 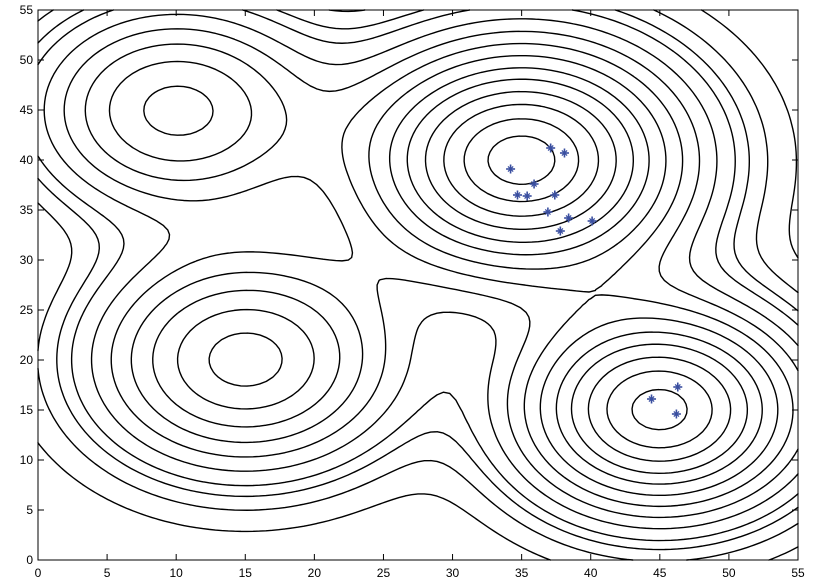 I want to click on y-tick-label: 5, so click(x=29, y=510).